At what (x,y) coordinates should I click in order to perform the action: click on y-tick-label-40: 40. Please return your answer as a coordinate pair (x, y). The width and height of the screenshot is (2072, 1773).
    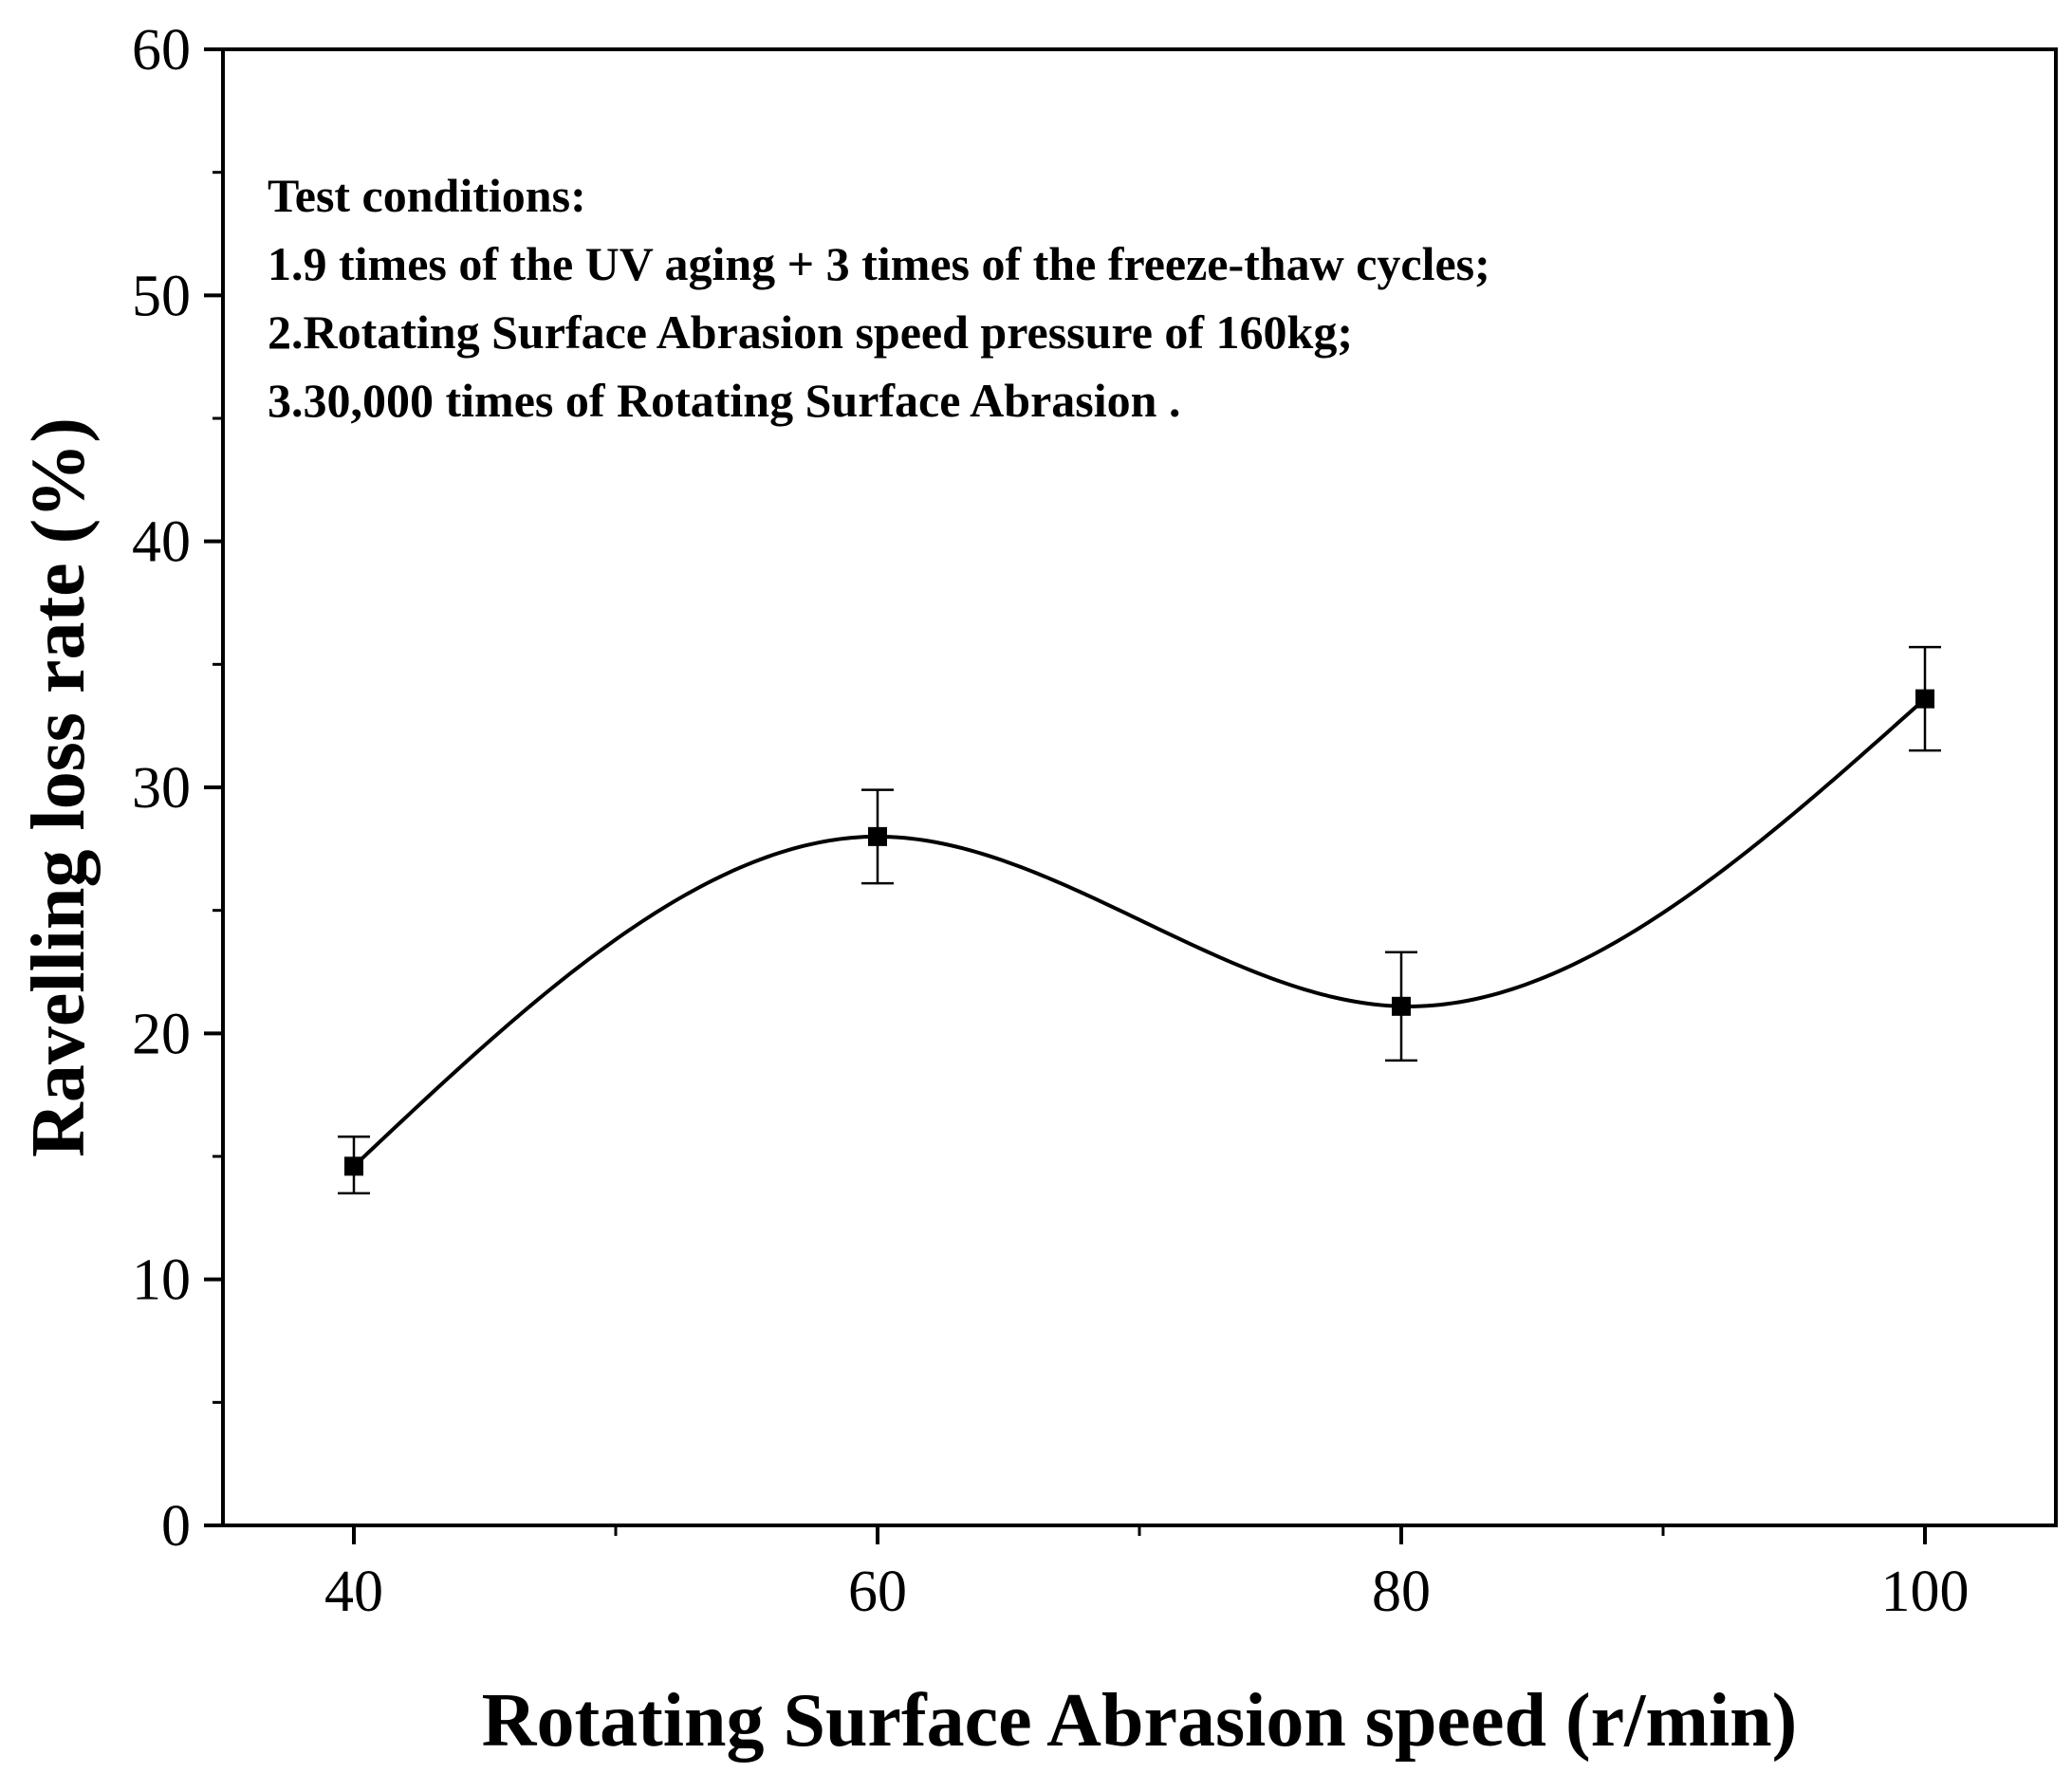
    Looking at the image, I should click on (161, 543).